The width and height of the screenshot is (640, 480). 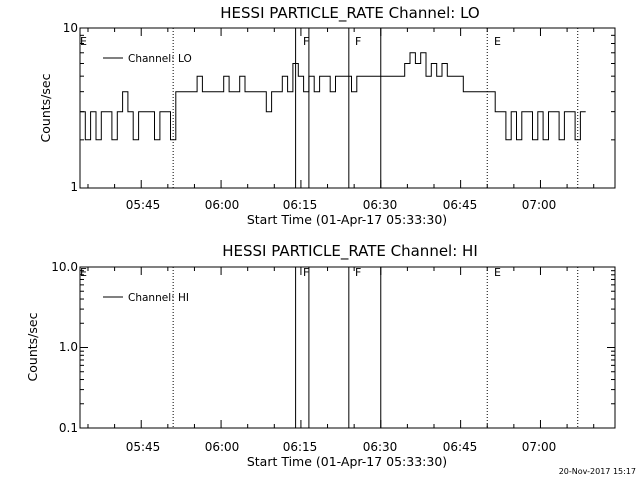 What do you see at coordinates (597, 471) in the screenshot?
I see `generation-timestamp: 20-Nov-2017 15:17` at bounding box center [597, 471].